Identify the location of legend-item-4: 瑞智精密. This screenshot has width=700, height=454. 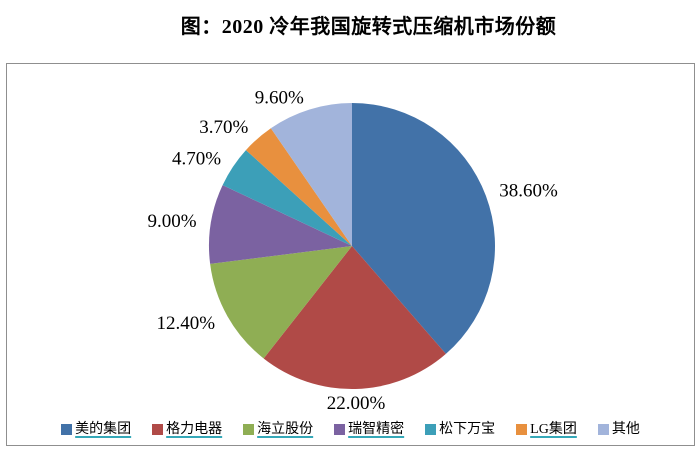
(369, 430).